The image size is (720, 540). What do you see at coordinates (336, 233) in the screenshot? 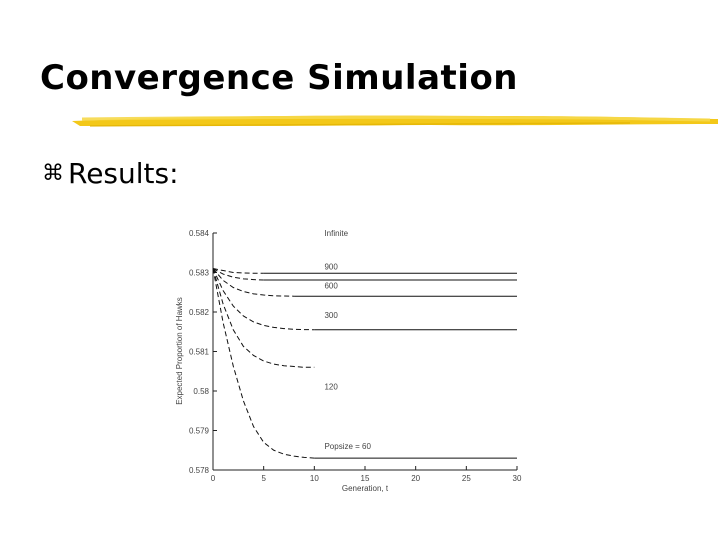
I see `series-label: Infinite` at bounding box center [336, 233].